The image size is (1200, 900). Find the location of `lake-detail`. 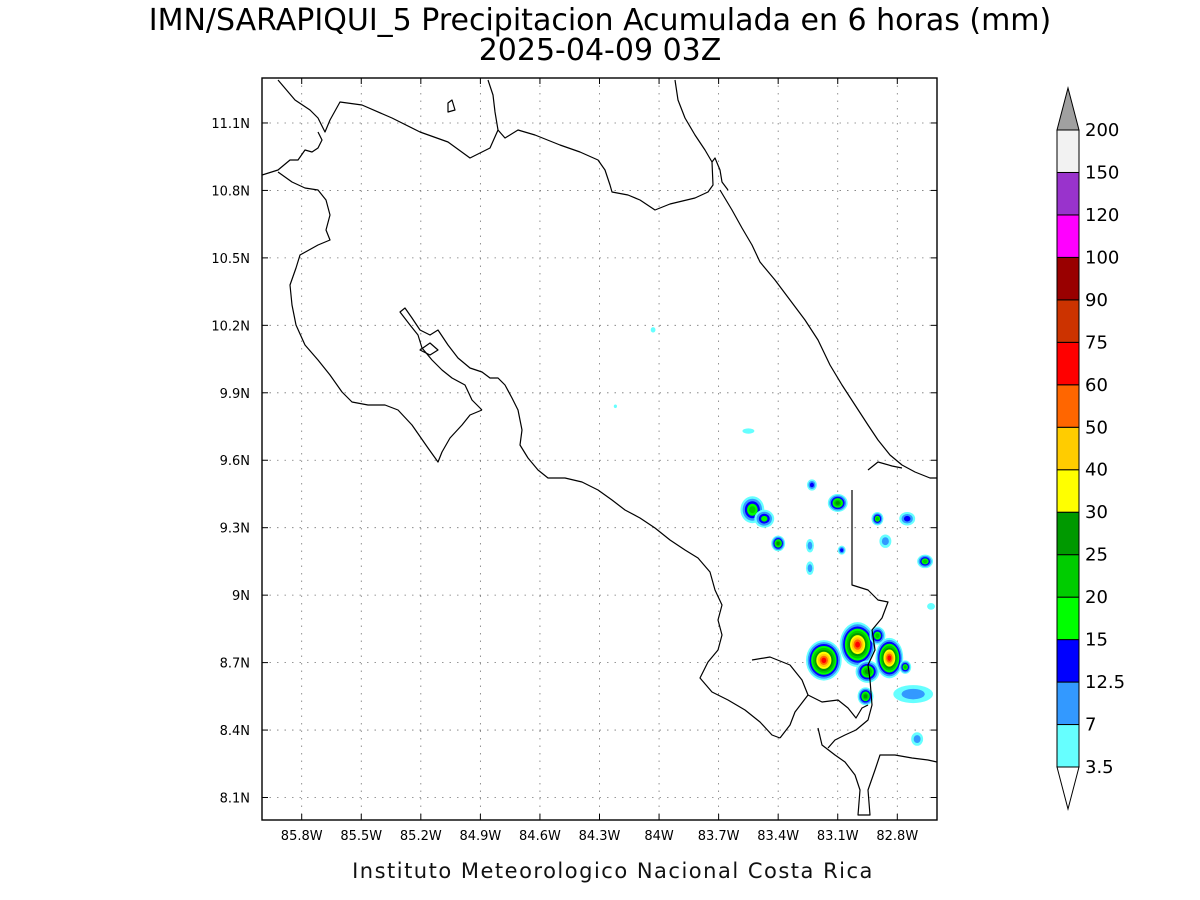

lake-detail is located at coordinates (429, 349).